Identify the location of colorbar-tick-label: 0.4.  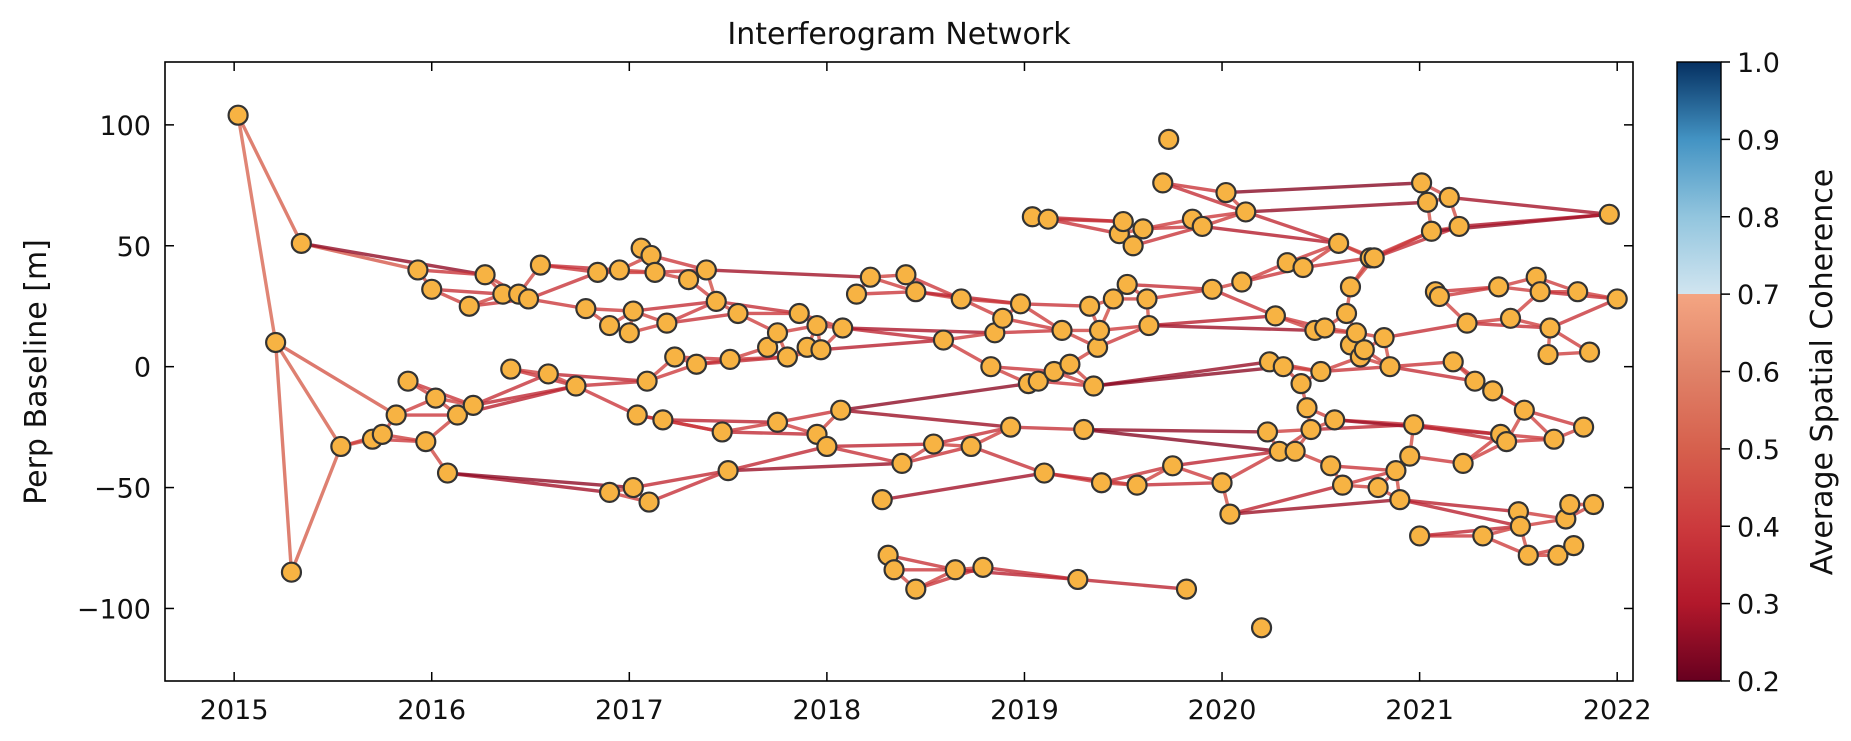
(1758, 527).